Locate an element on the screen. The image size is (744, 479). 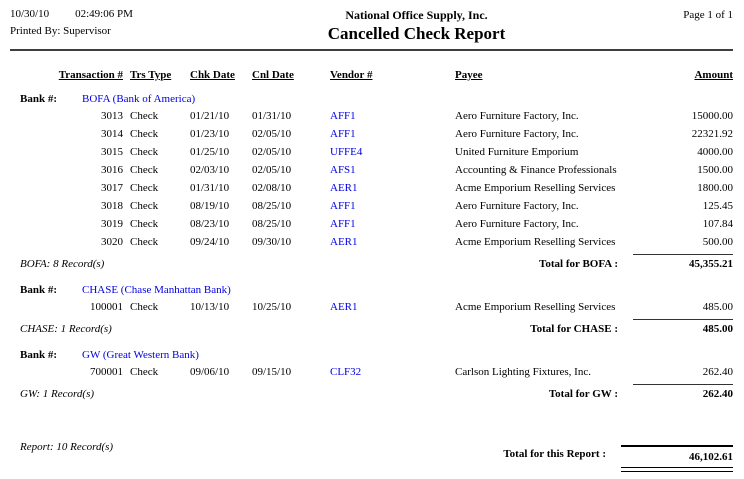
transaction-number: 3013 is located at coordinates (112, 116).